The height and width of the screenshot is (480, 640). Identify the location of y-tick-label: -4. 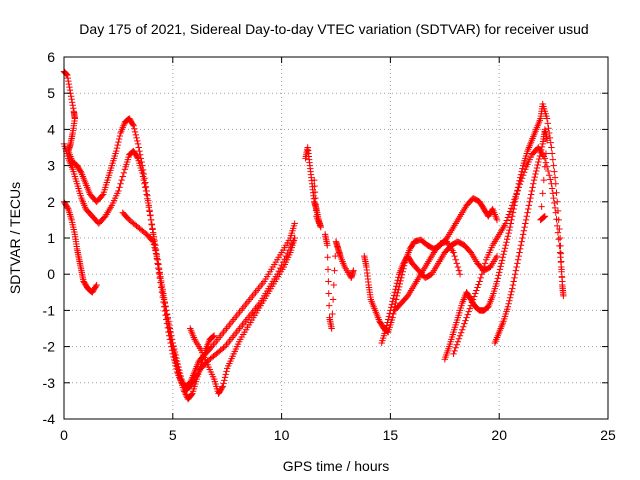
(49, 419).